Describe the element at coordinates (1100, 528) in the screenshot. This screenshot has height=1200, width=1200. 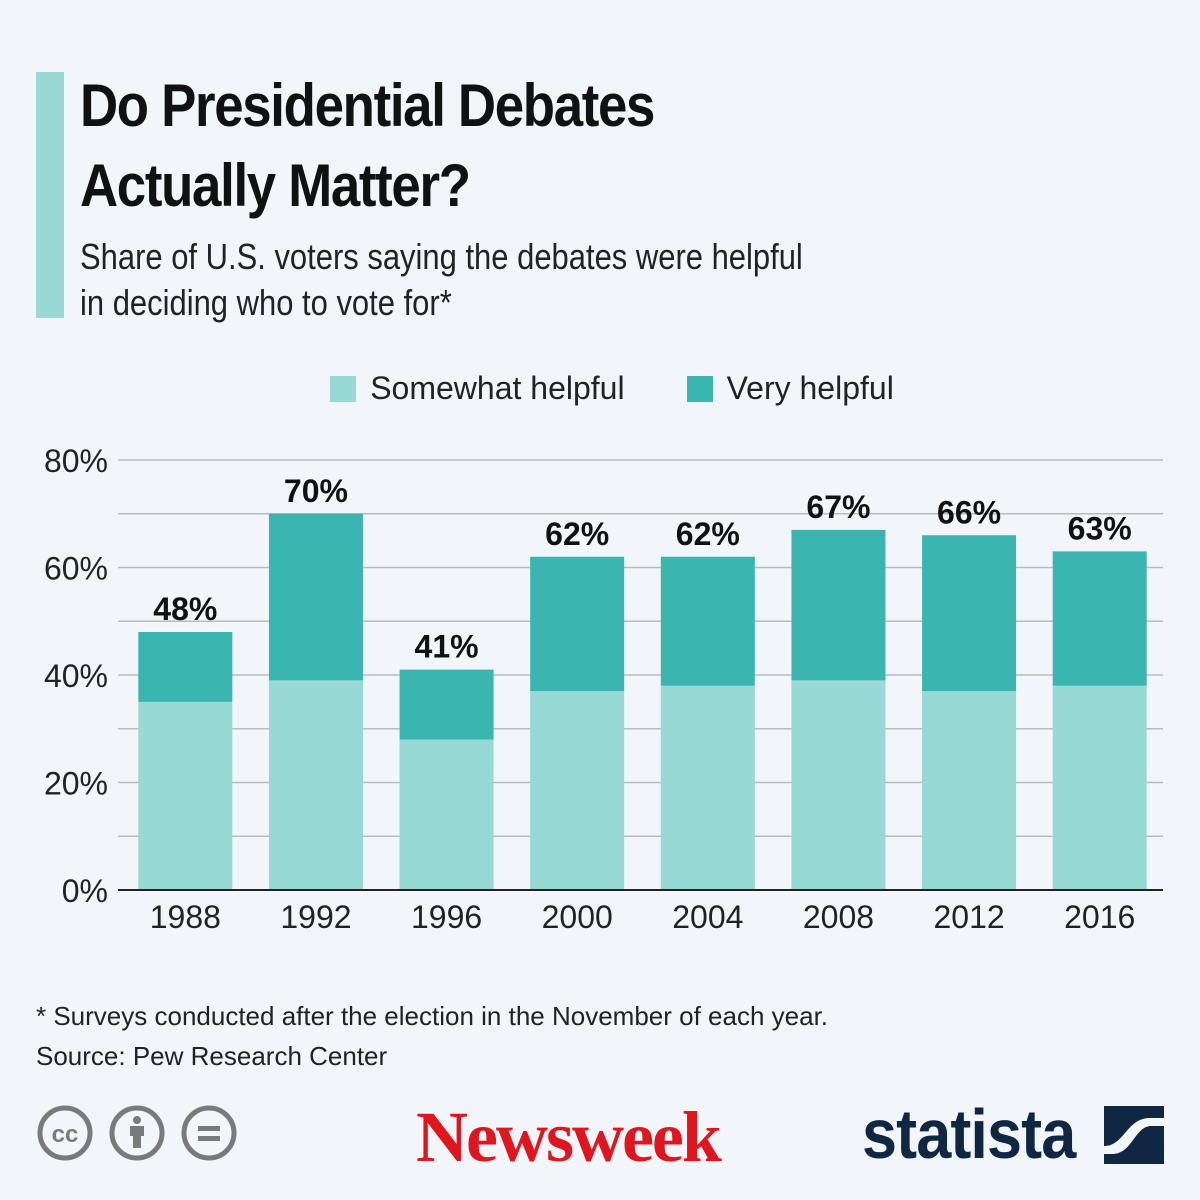
I see `data-label: 63%` at that location.